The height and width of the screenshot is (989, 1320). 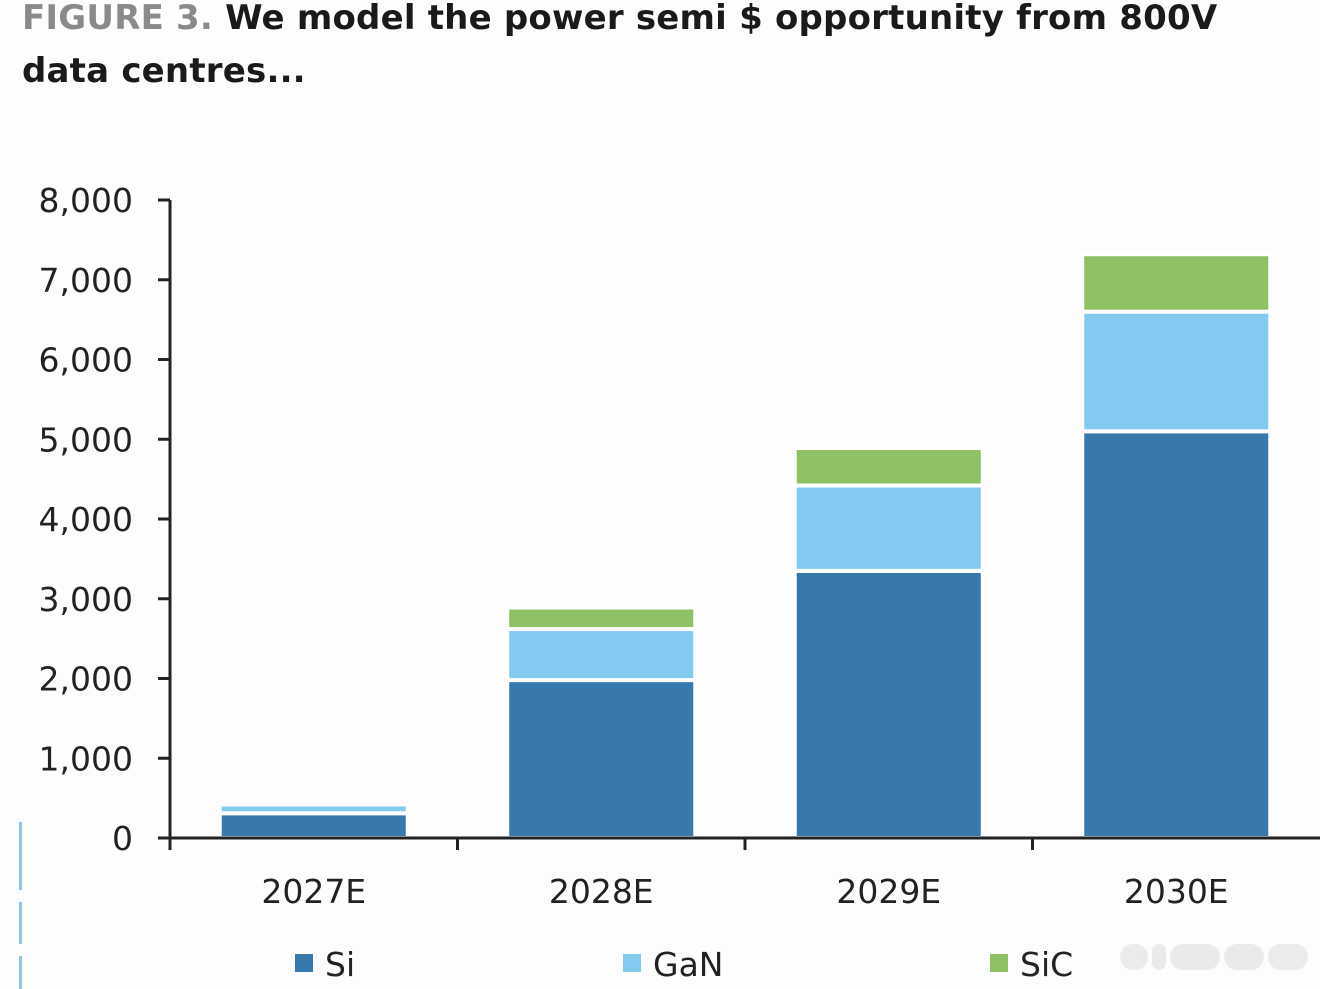 What do you see at coordinates (888, 704) in the screenshot?
I see `bar-segment-si-2029e` at bounding box center [888, 704].